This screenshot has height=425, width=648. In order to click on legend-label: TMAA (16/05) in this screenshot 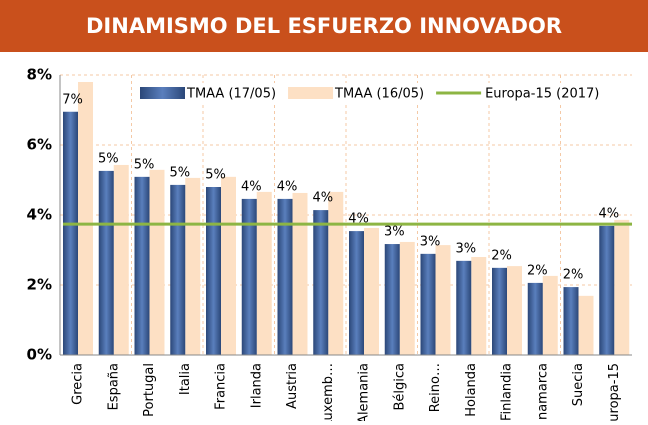, I will do `click(379, 94)`.